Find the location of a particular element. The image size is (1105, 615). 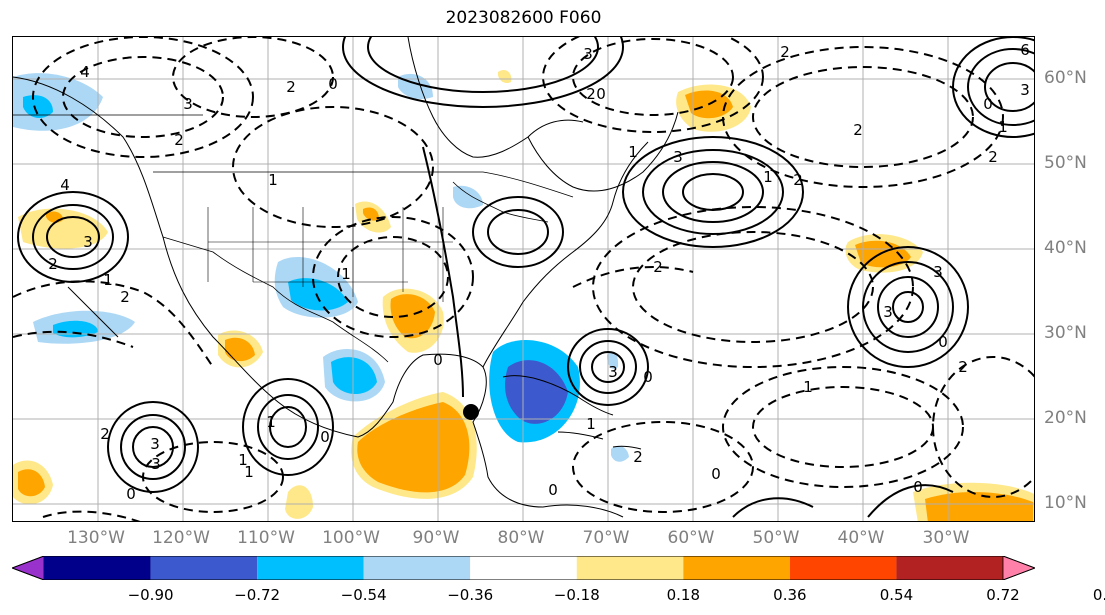

colorbar-extend-high is located at coordinates (1018, 568).